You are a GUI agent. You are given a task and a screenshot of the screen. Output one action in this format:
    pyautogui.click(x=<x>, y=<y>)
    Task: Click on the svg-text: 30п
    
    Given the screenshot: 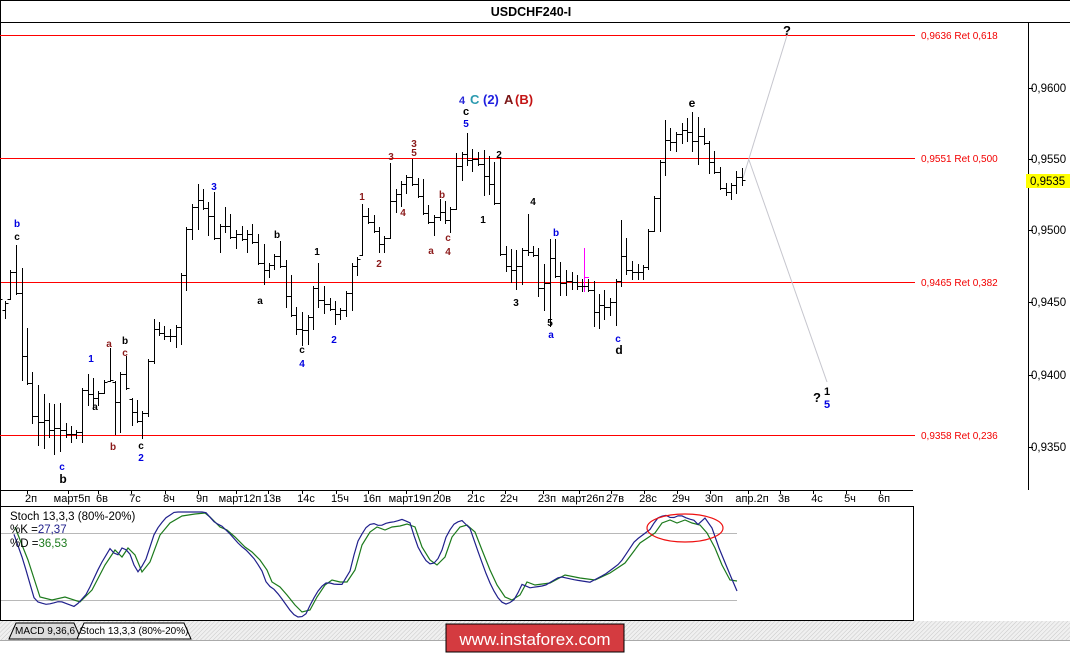 What is the action you would take?
    pyautogui.click(x=714, y=499)
    